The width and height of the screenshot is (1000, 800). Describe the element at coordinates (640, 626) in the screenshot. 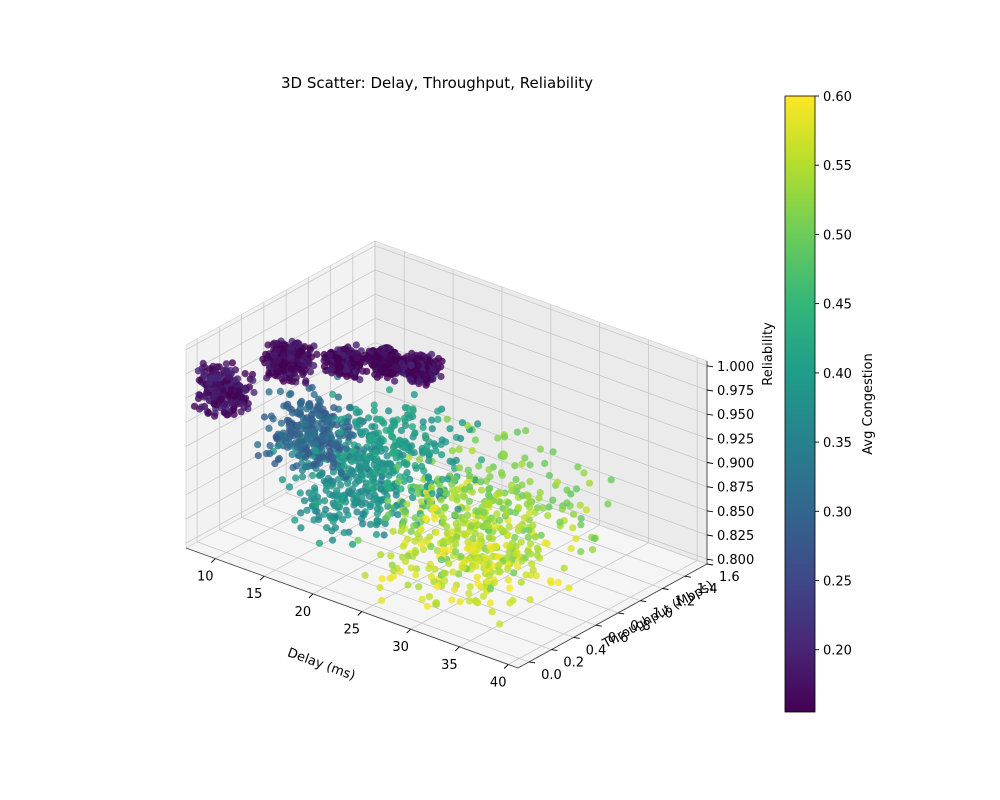

I see `y-tick-label: 0.8` at that location.